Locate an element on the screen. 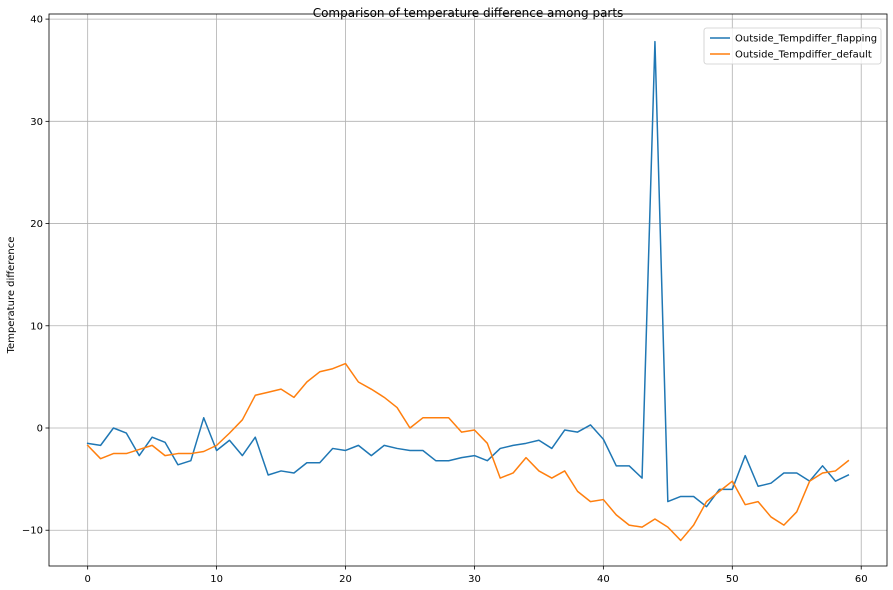 This screenshot has width=893, height=590. y-tick-label: 0 is located at coordinates (40, 429).